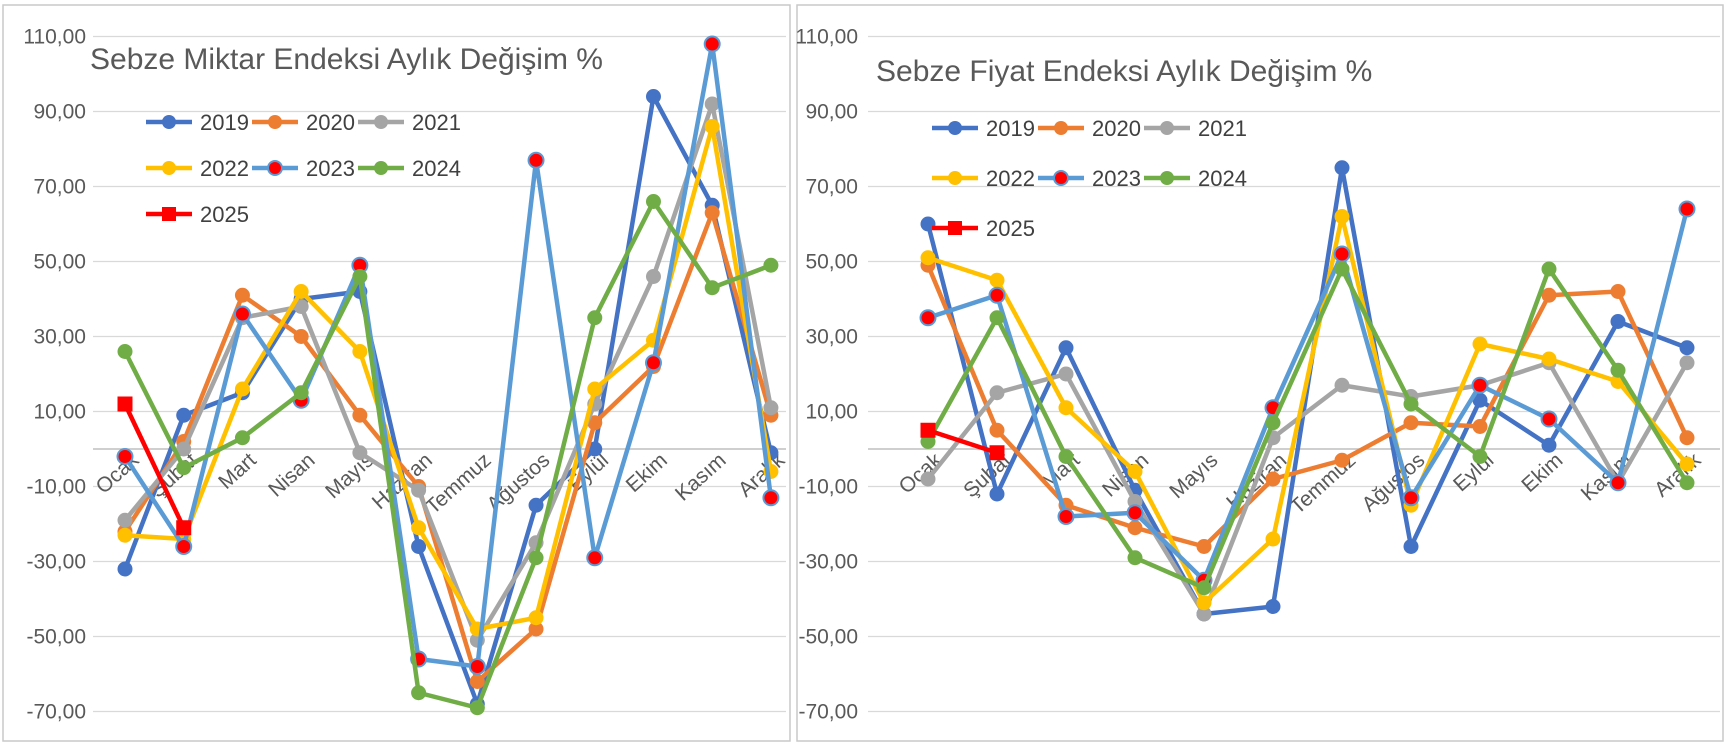  What do you see at coordinates (275, 122) in the screenshot?
I see `legend-marker-2020` at bounding box center [275, 122].